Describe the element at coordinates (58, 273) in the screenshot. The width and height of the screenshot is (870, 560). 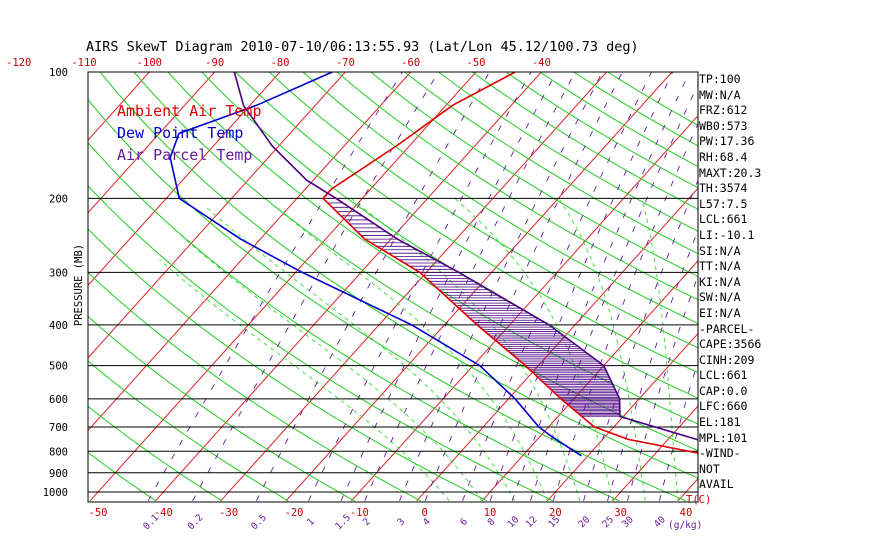
I see `pressure-tick-label: 300` at that location.